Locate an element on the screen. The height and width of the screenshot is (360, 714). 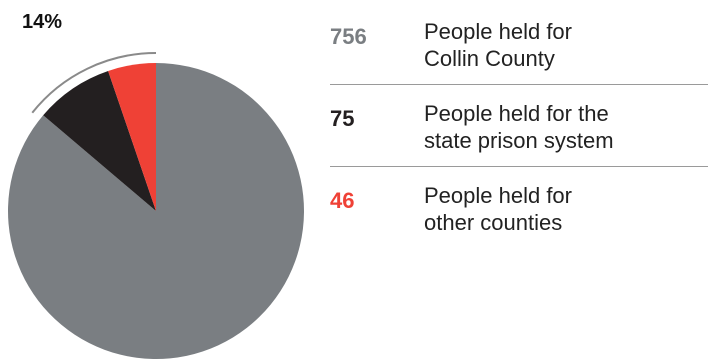
legend-label: People held for the state prison system is located at coordinates (549, 127).